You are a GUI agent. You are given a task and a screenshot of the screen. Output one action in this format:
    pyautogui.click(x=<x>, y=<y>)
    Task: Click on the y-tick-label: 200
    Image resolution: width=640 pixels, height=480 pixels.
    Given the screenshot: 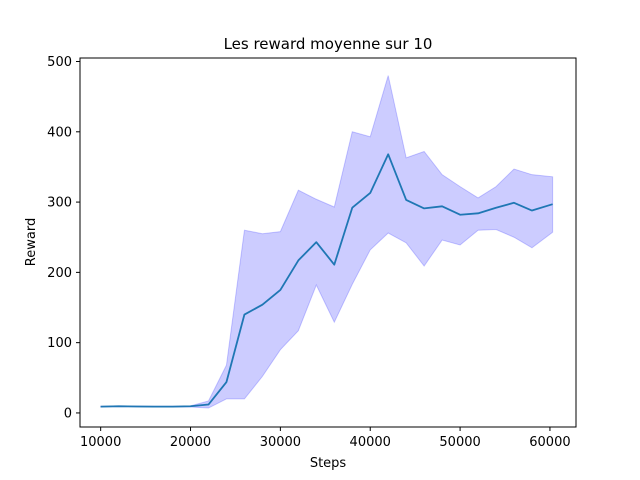 What is the action you would take?
    pyautogui.click(x=59, y=273)
    